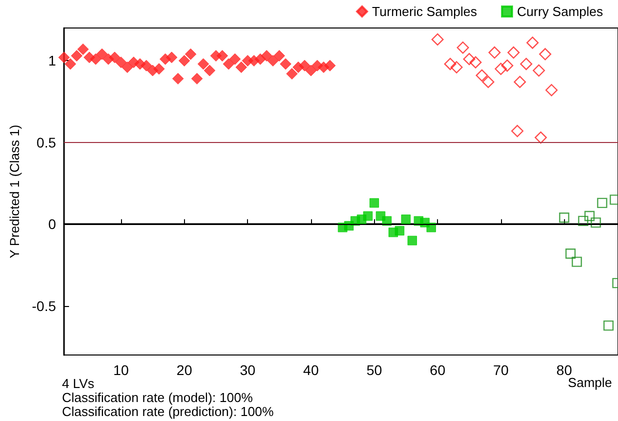  What do you see at coordinates (248, 370) in the screenshot?
I see `x-tick-label: 30` at bounding box center [248, 370].